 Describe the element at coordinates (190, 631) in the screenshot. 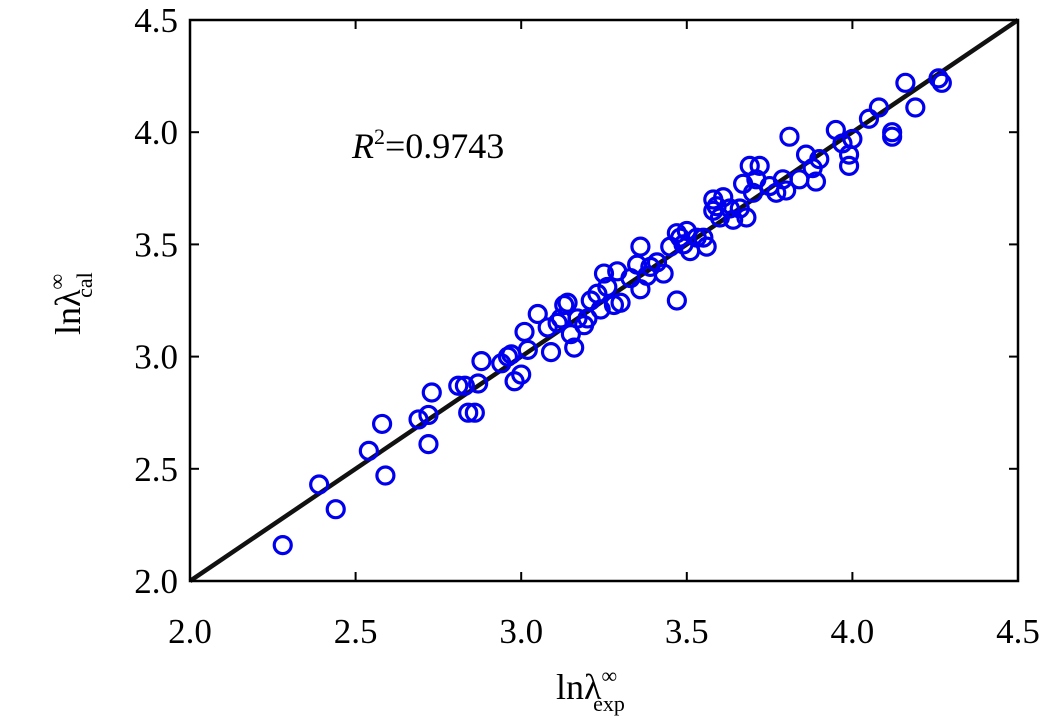

I see `x-tick-label: 2.0` at that location.